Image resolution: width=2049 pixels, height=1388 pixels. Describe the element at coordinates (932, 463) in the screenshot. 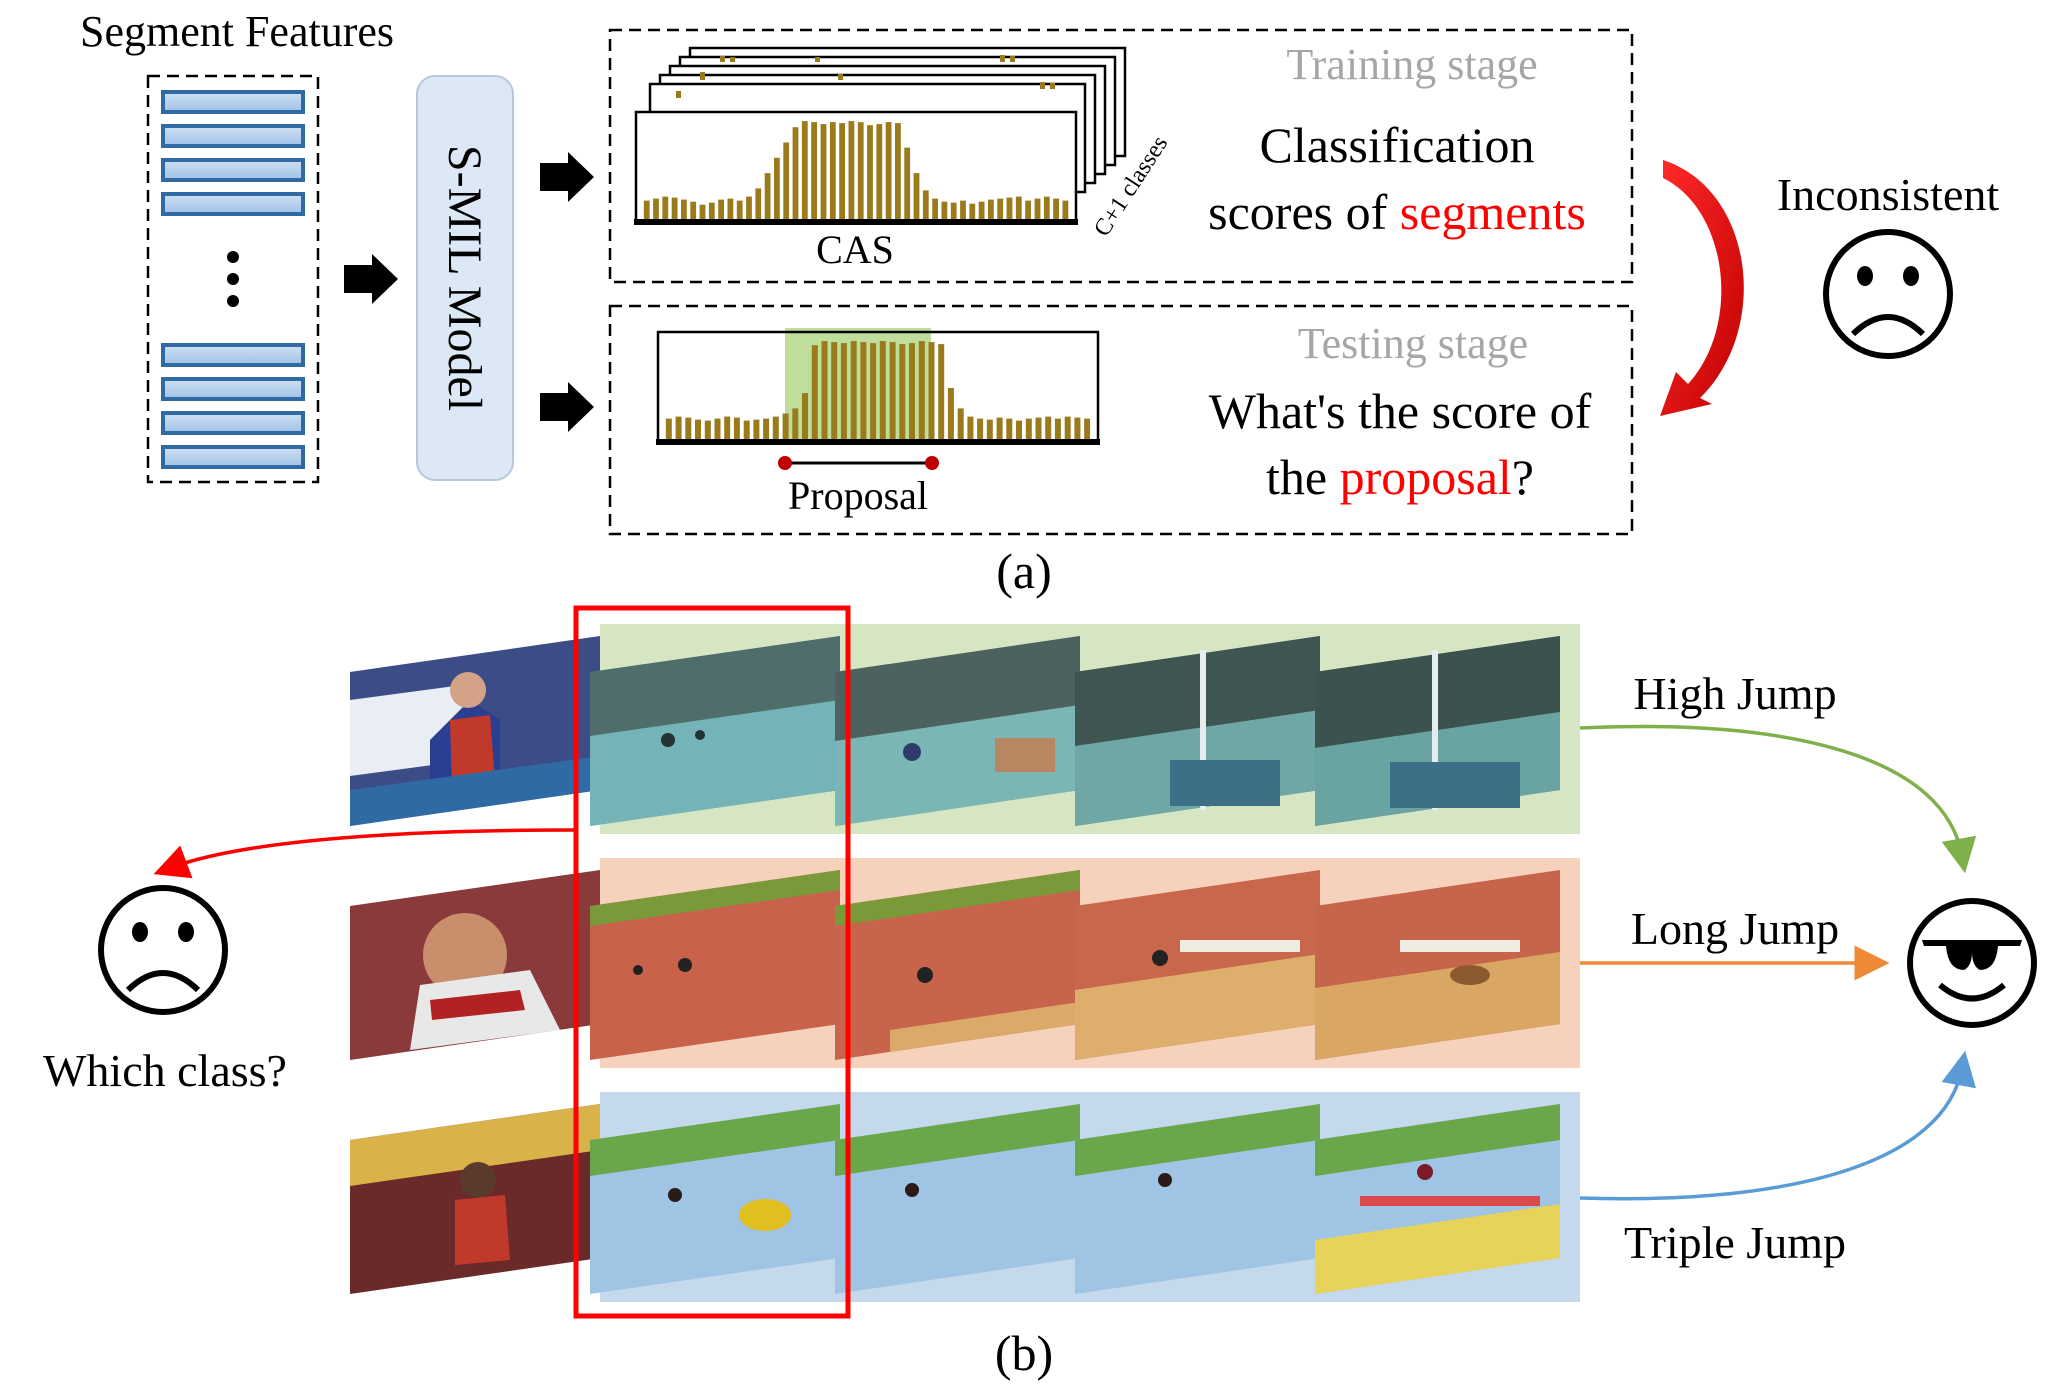

I see `proposal-end-marker` at that location.